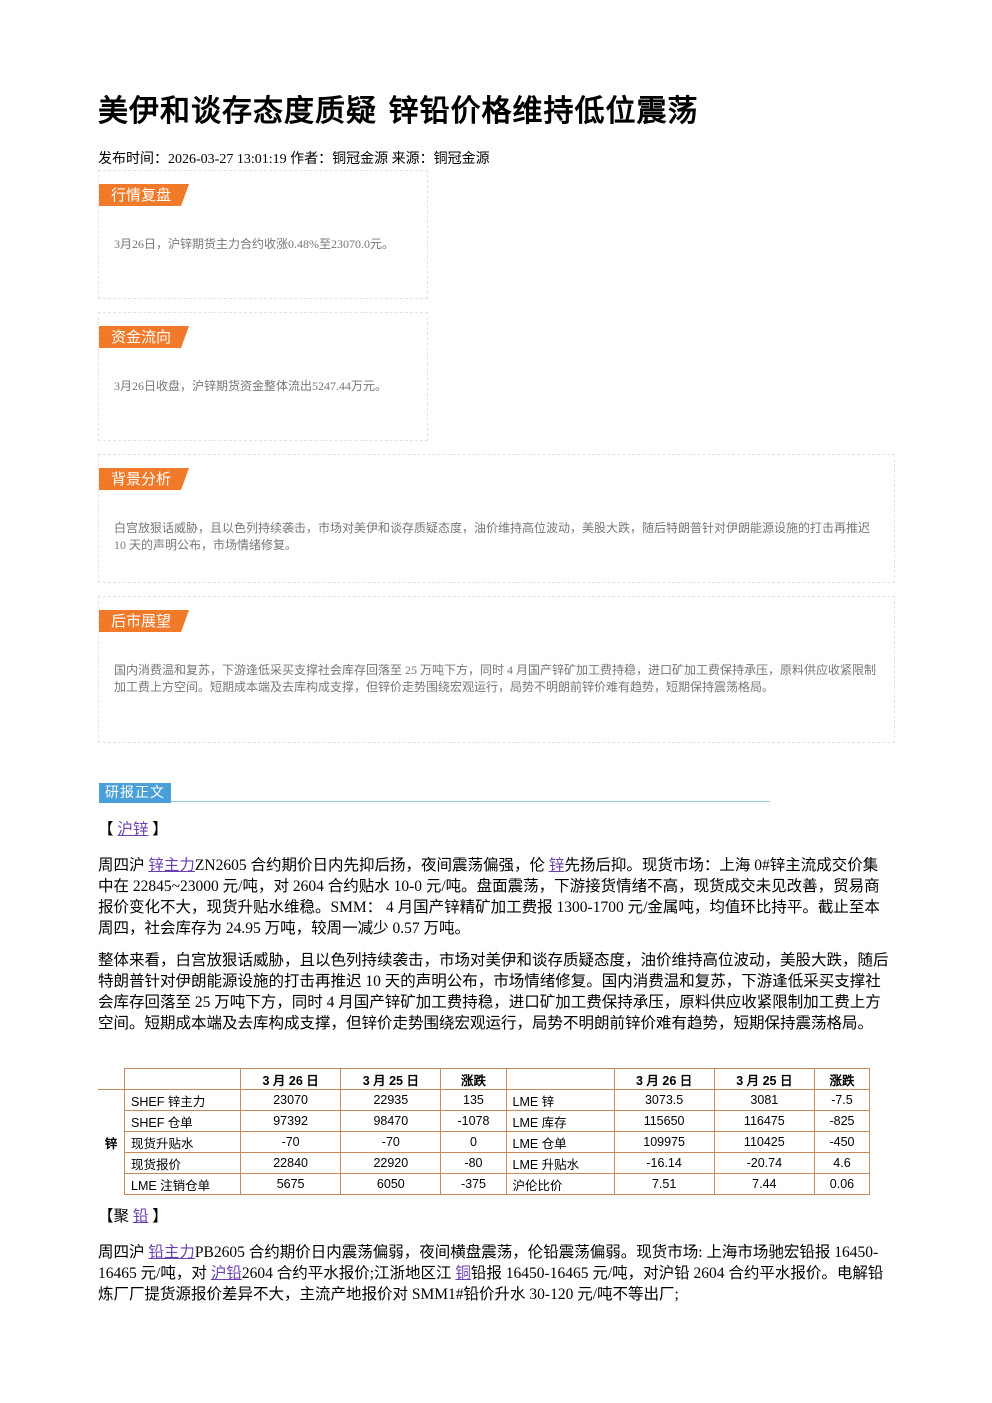 The width and height of the screenshot is (992, 1403). I want to click on table-cell: LME 注销仓单, so click(182, 1184).